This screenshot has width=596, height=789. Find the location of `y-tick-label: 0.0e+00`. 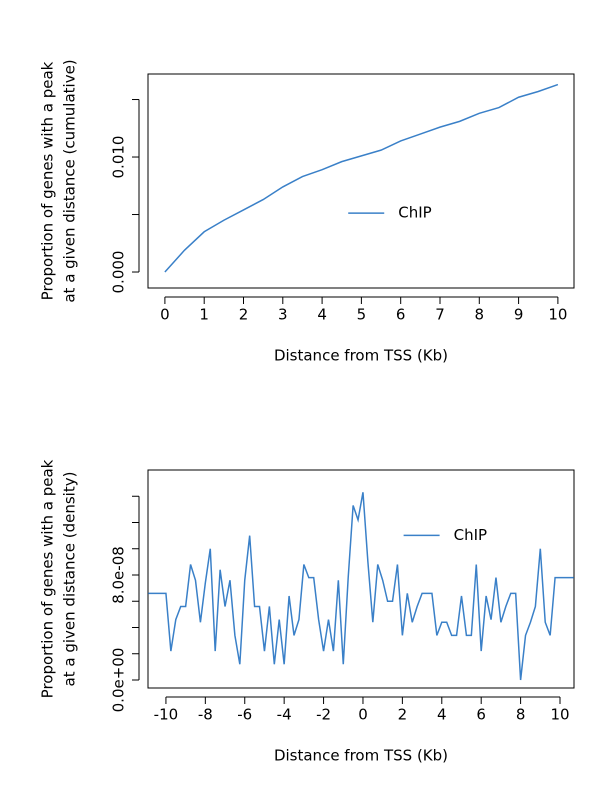

y-tick-label: 0.0e+00 is located at coordinates (119, 680).